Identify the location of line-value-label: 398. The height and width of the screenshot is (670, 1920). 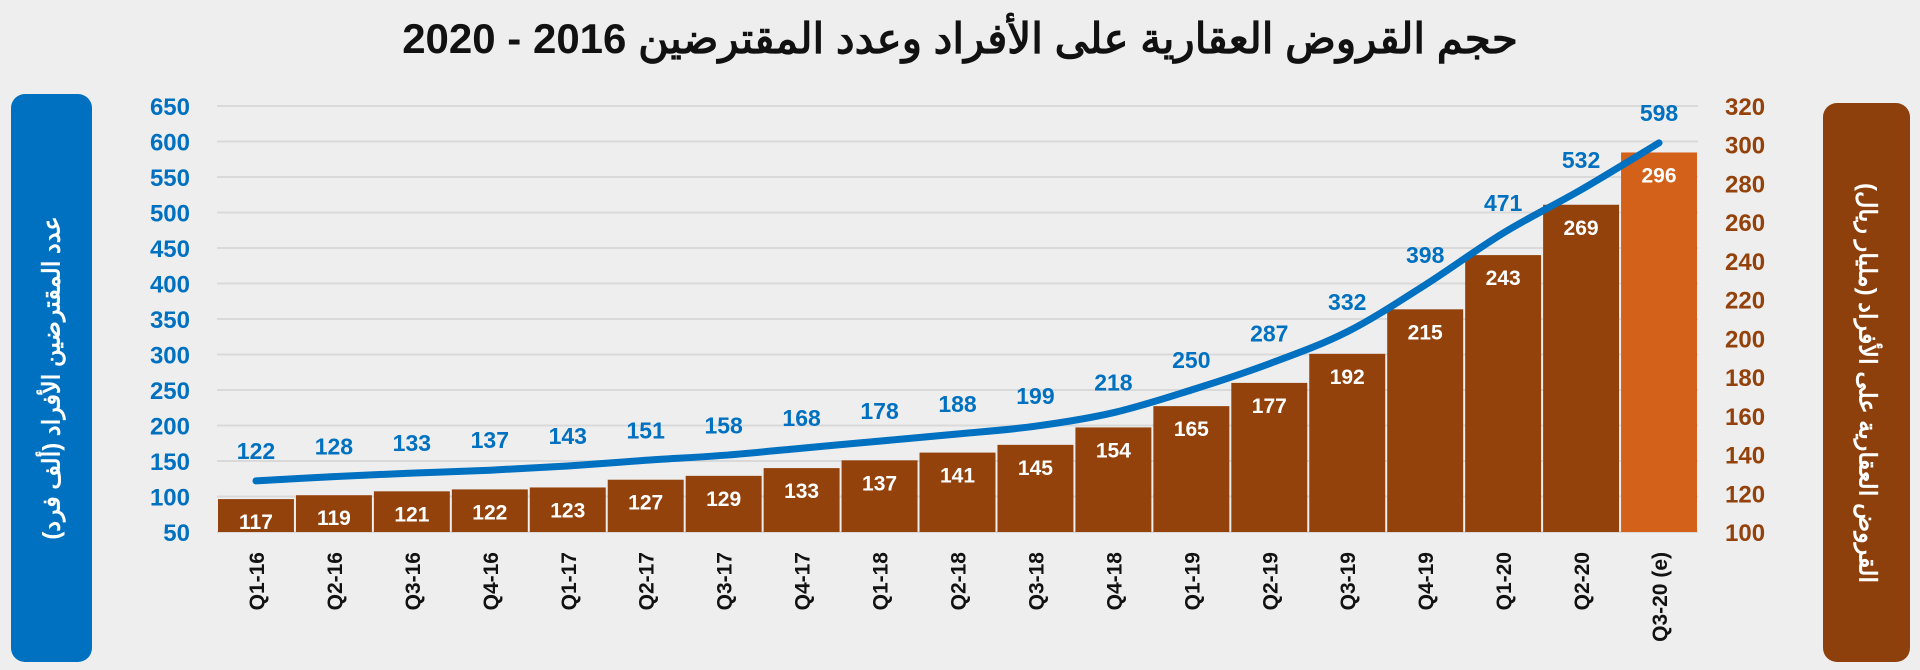
(1425, 255).